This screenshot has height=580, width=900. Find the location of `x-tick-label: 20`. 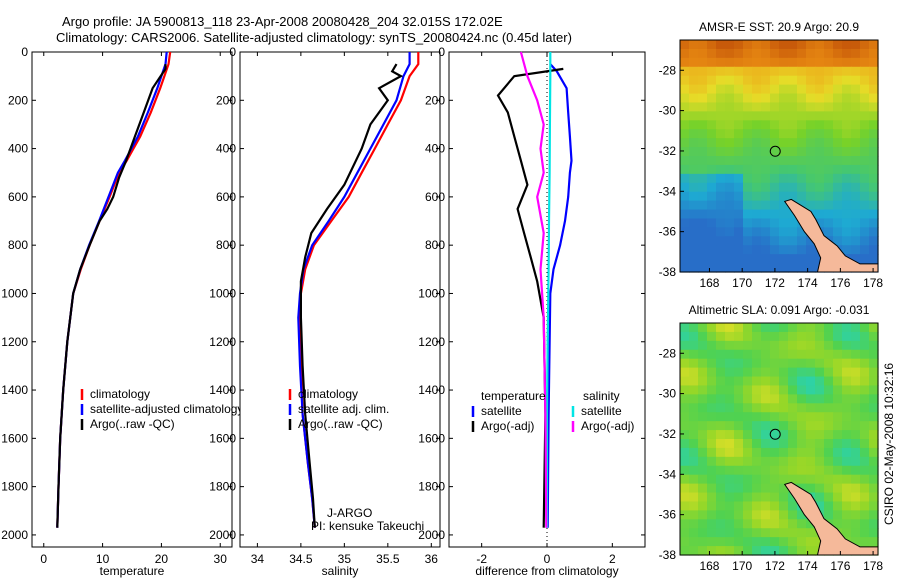

x-tick-label: 20 is located at coordinates (162, 559).